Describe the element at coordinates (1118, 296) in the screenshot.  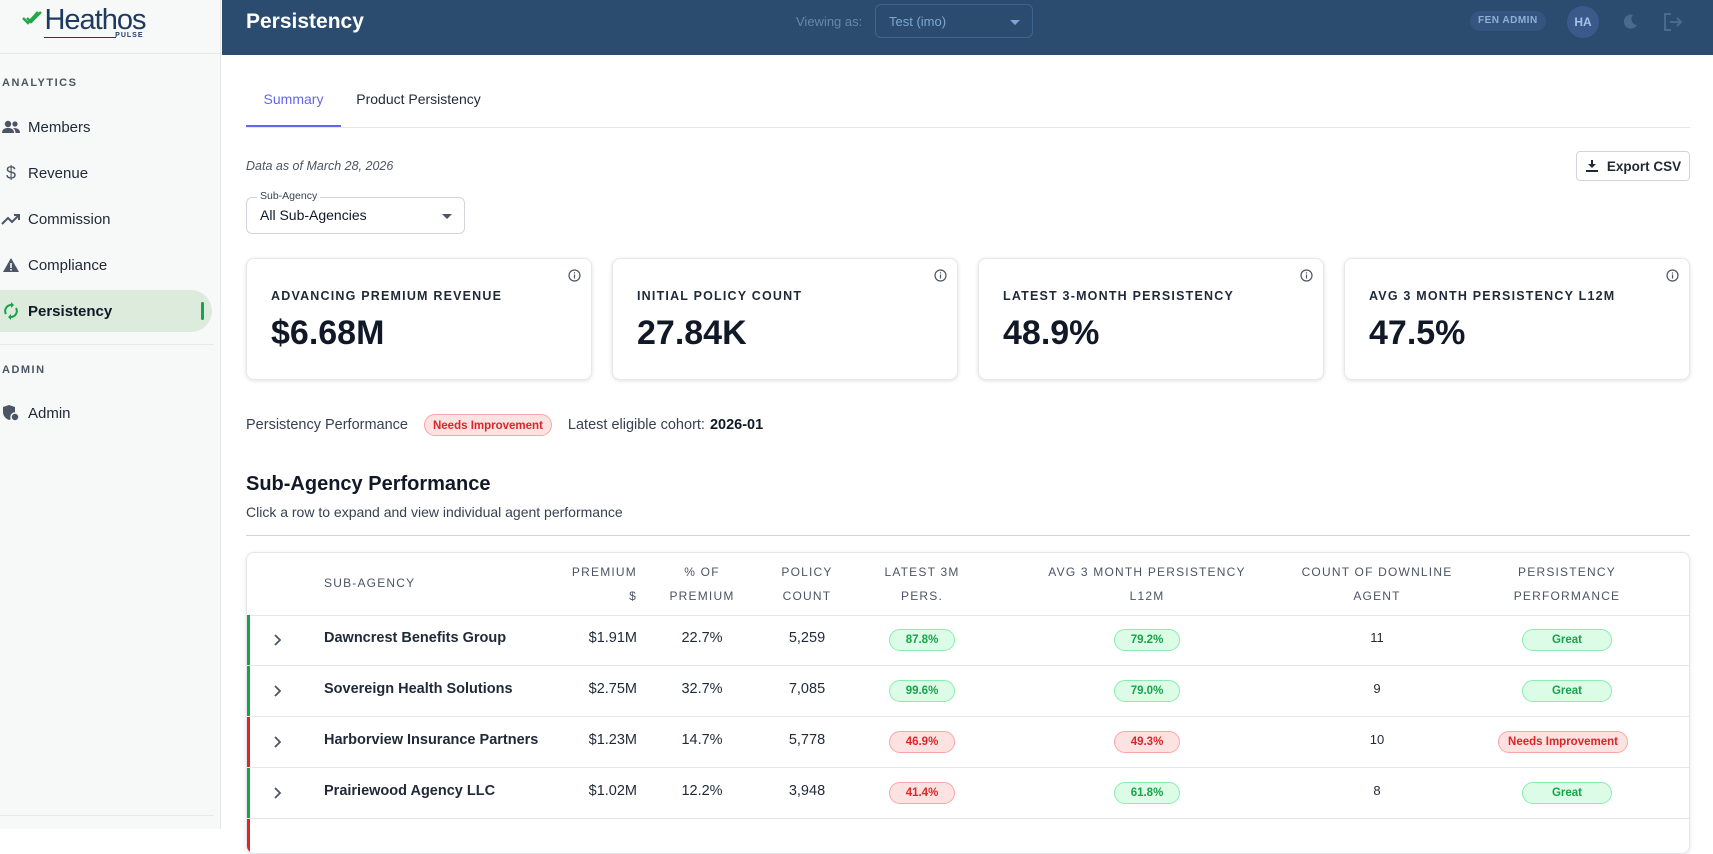
I see `kpi-label: LATEST 3-MONTH PERSISTENCY` at that location.